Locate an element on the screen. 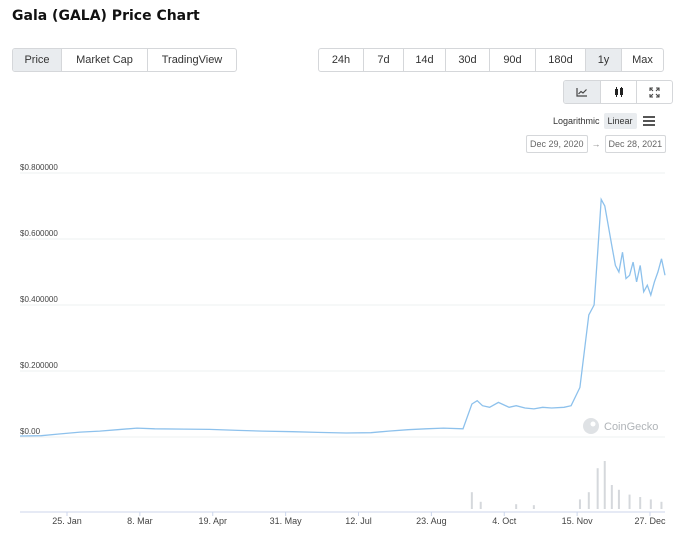  x-tick-label: 15. Nov is located at coordinates (578, 521).